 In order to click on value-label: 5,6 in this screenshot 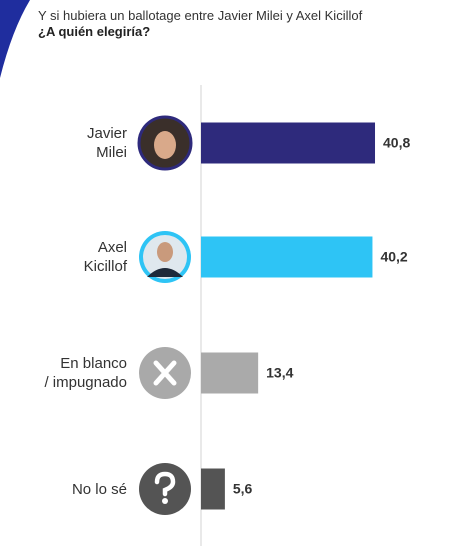, I will do `click(243, 489)`.